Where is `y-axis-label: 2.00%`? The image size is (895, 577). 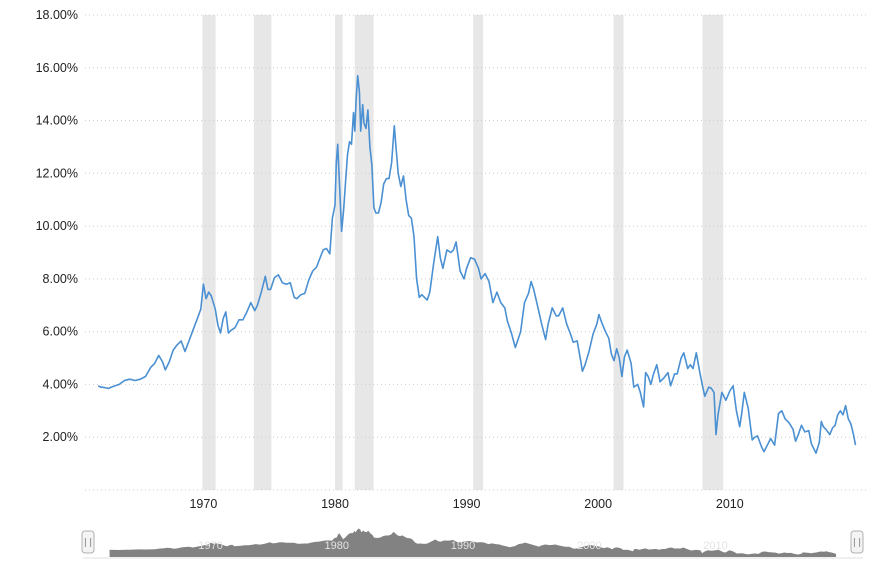 y-axis-label: 2.00% is located at coordinates (60, 437).